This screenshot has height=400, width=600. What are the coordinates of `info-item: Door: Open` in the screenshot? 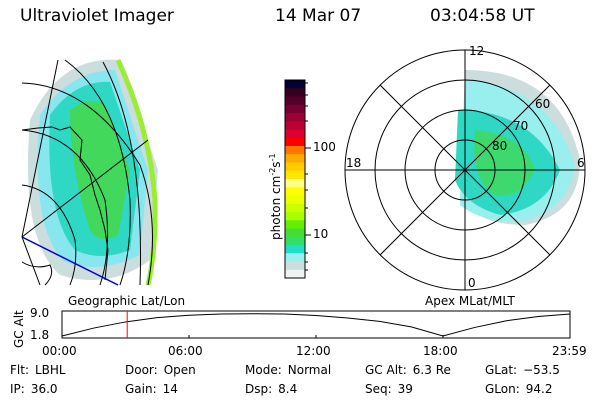 It's located at (160, 370).